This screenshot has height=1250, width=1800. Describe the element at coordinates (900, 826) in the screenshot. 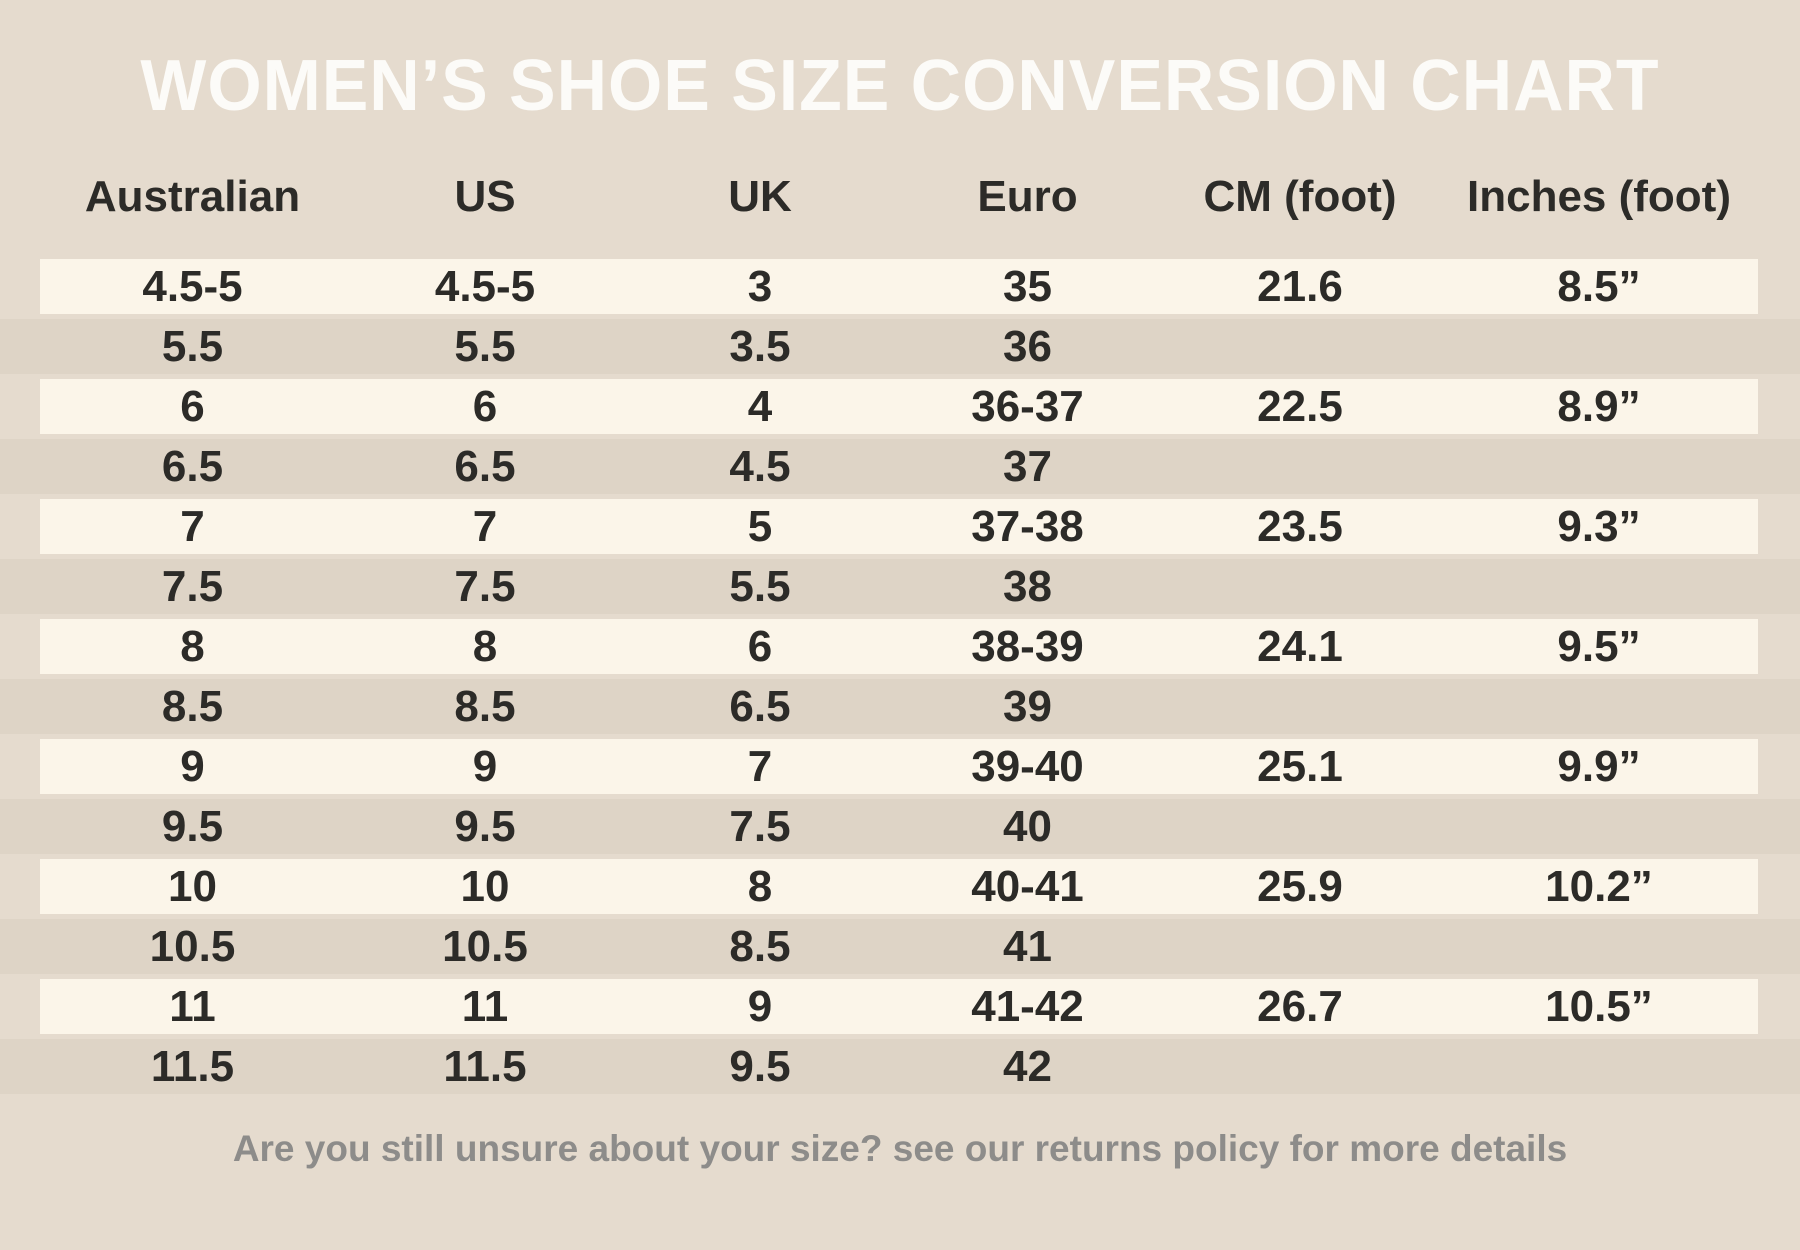

I see `table-row: 9.5 9.5 7.5 40` at that location.